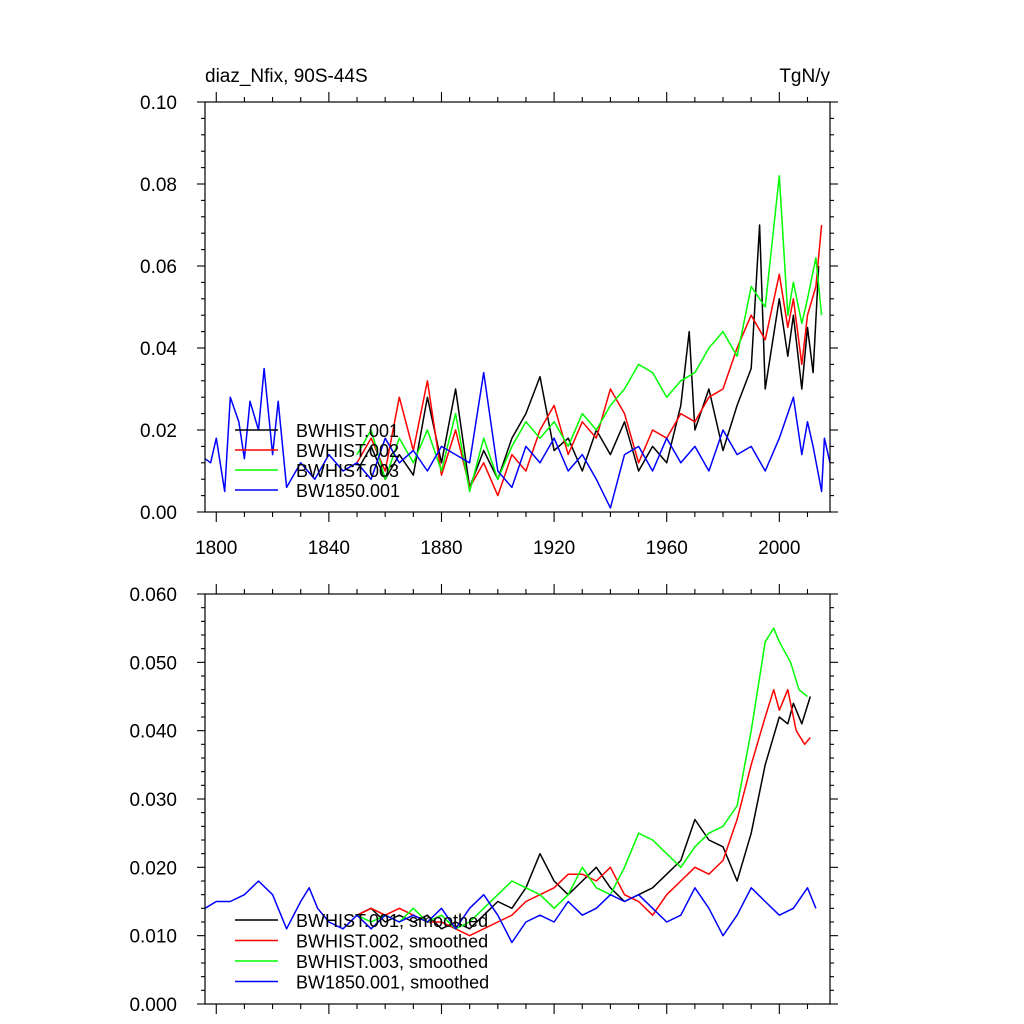 The image size is (1024, 1024). Describe the element at coordinates (286, 76) in the screenshot. I see `chart-title: diaz_Nfix, 90S-44S` at that location.